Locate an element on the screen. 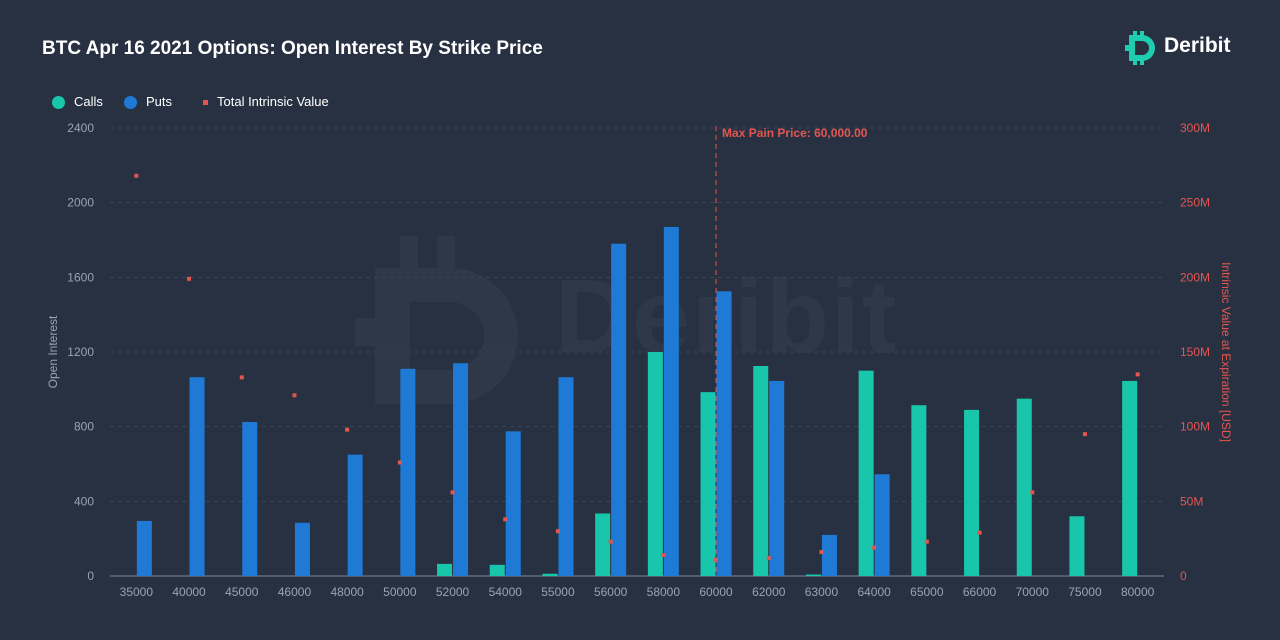 This screenshot has width=1280, height=640. y2-tick-label: 0 is located at coordinates (1183, 576).